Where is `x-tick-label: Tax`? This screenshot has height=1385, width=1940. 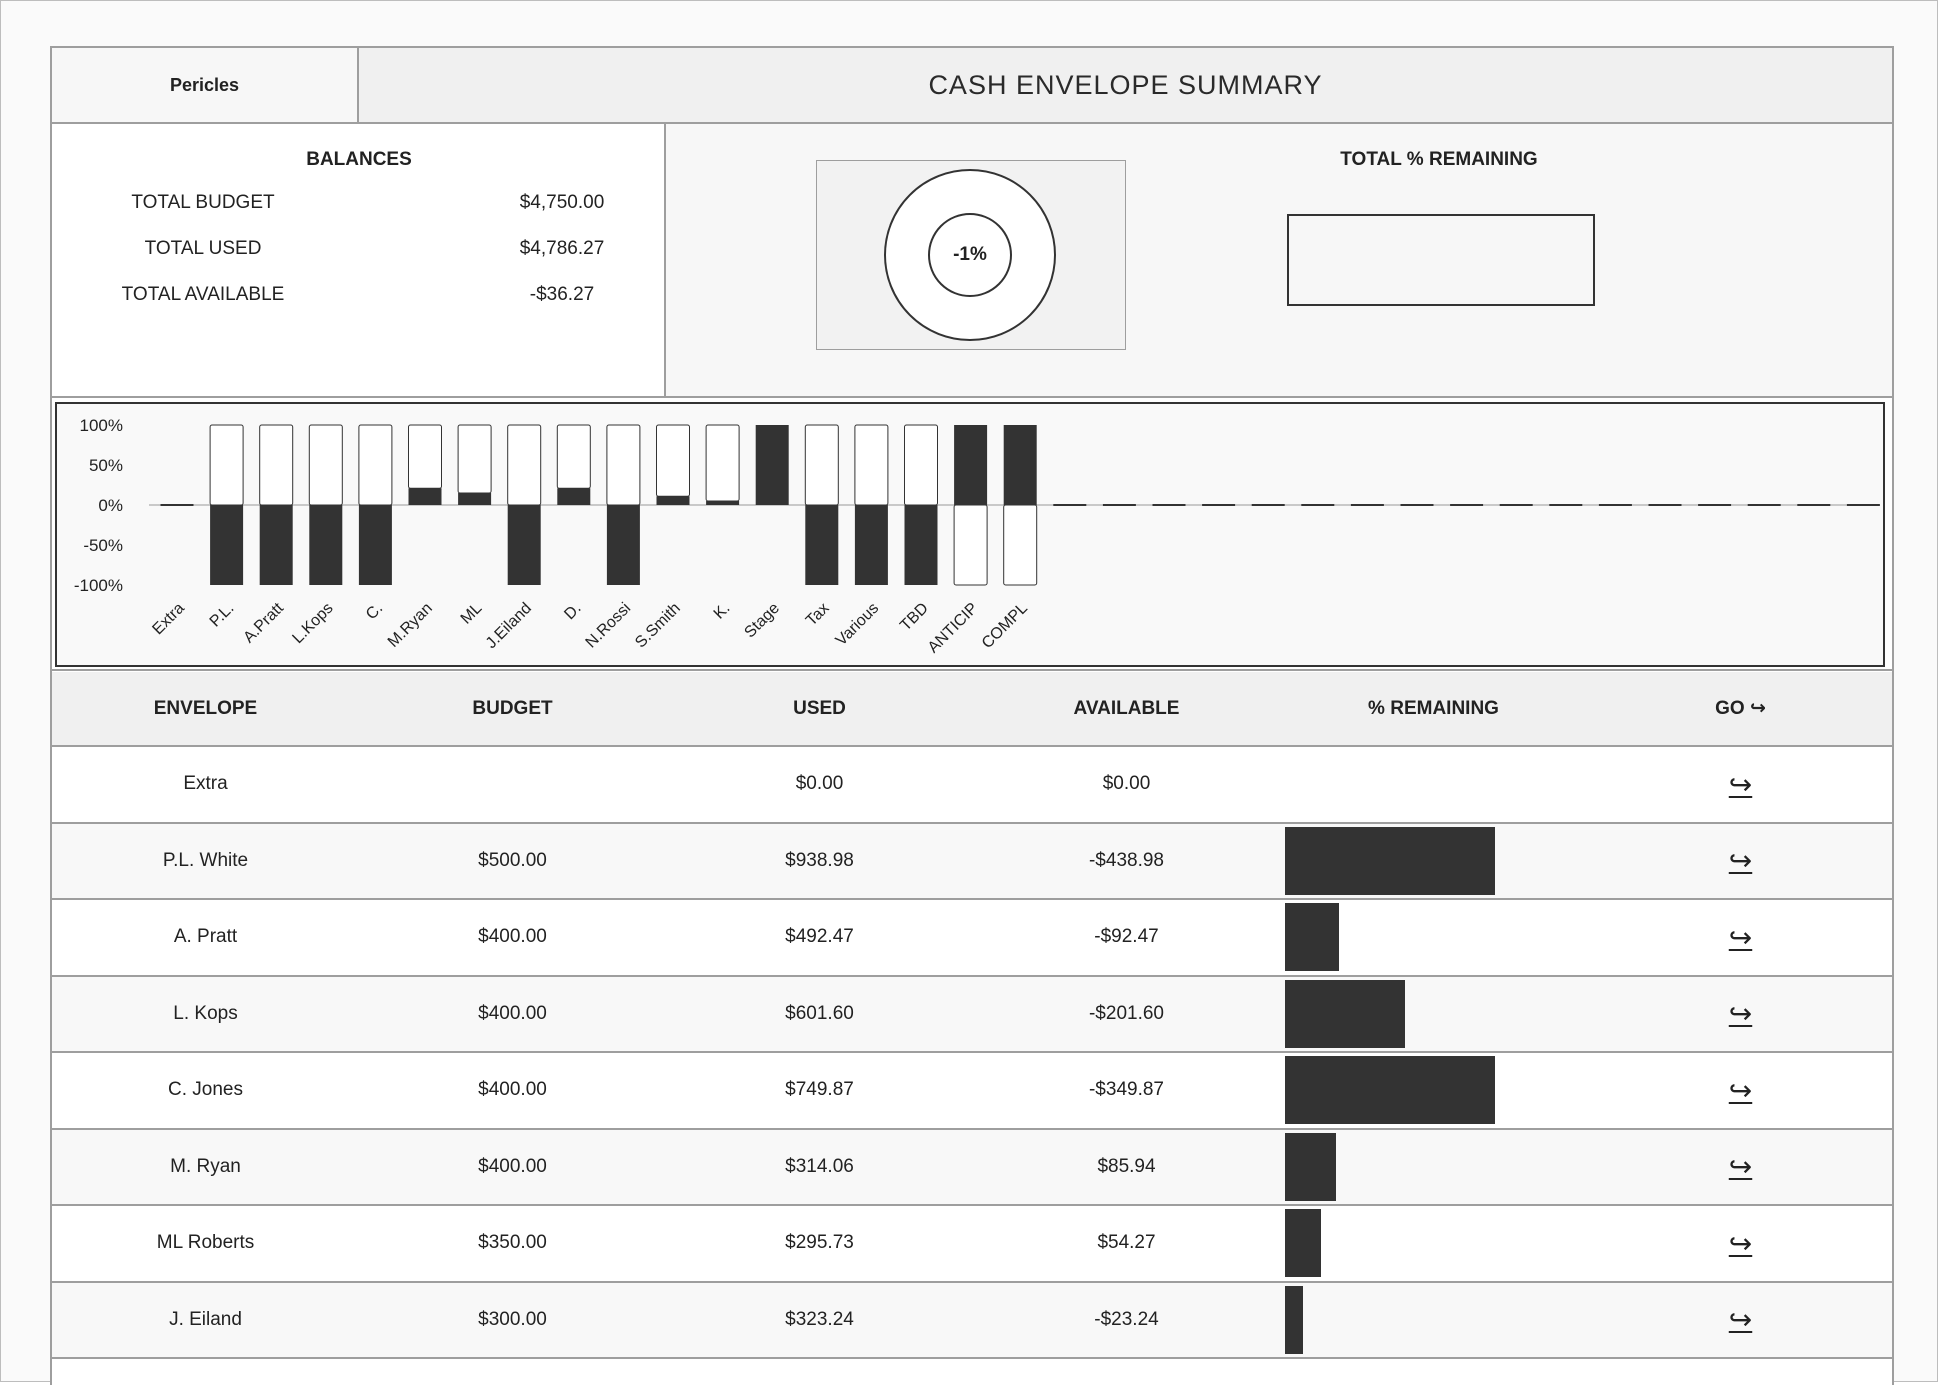
x-tick-label: Tax is located at coordinates (818, 615).